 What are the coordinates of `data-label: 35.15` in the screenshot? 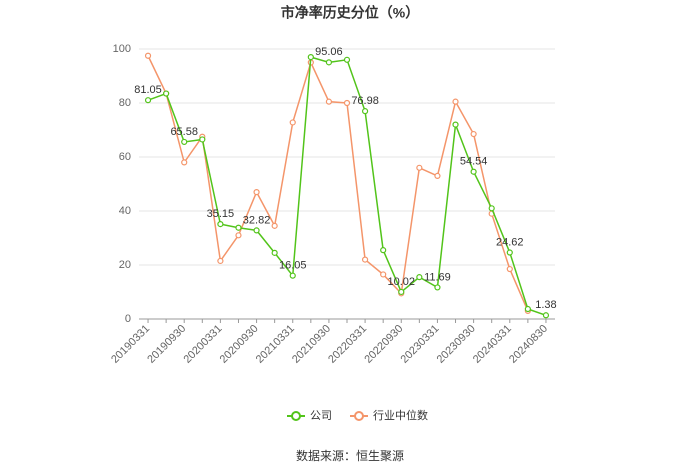 It's located at (221, 214).